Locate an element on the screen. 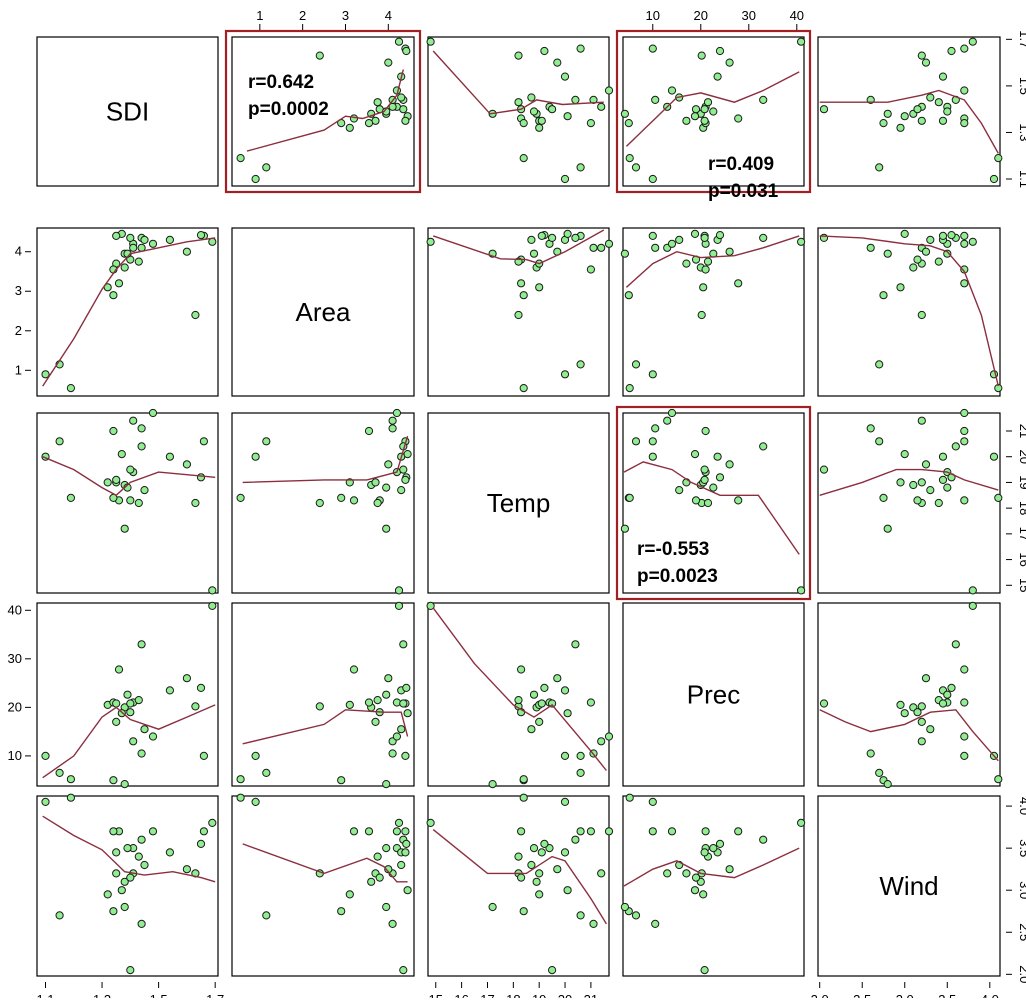 The image size is (1026, 1003). tick-label: 3.0 is located at coordinates (905, 995).